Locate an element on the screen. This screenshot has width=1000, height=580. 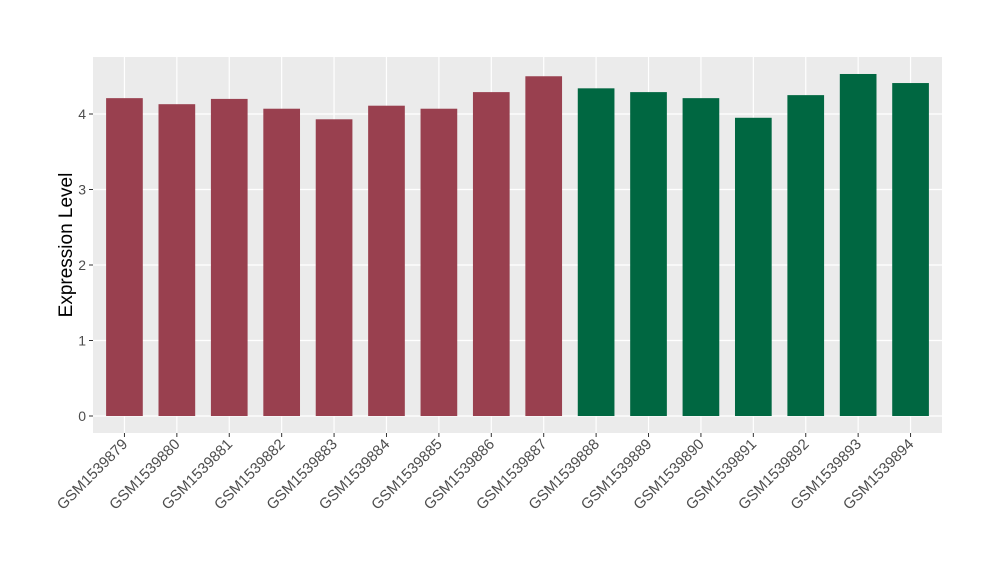
y-tick-label: 4 is located at coordinates (82, 114).